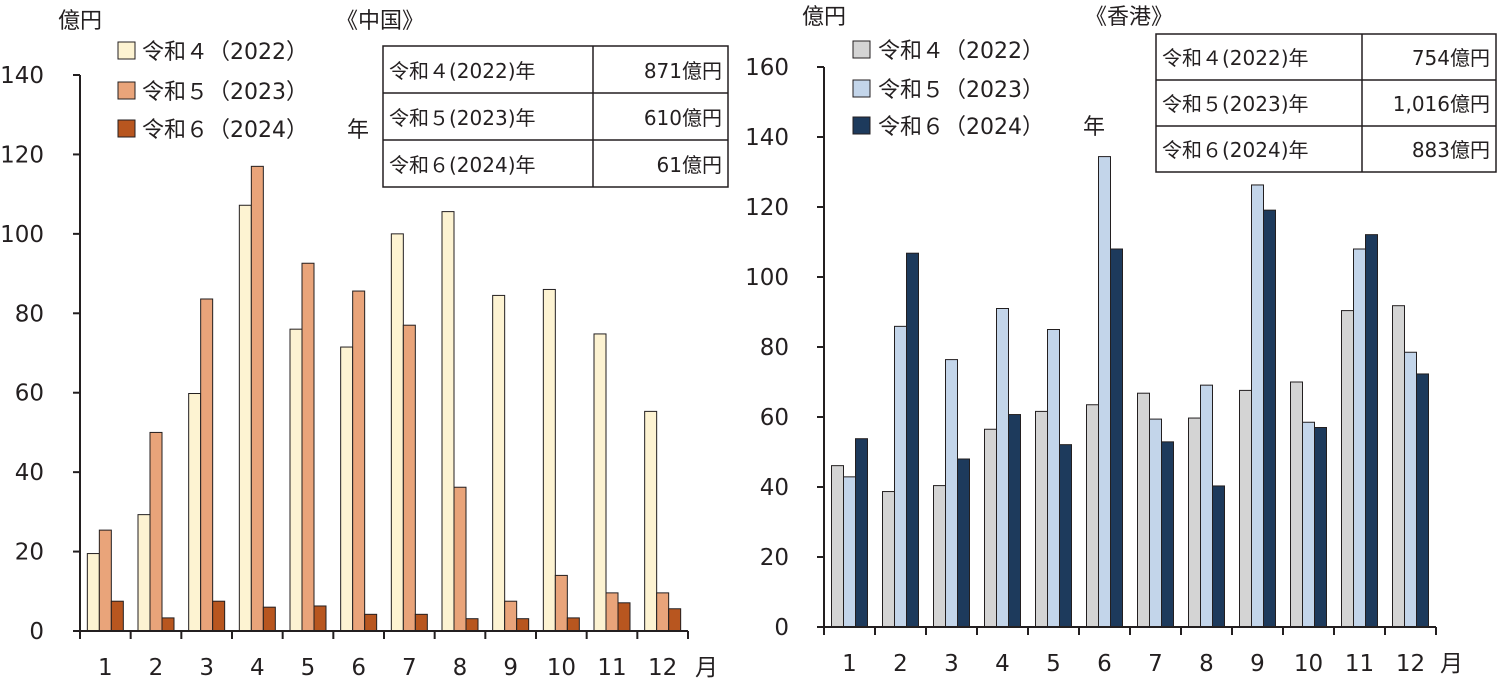 This screenshot has width=1500, height=680. Describe the element at coordinates (561, 667) in the screenshot. I see `china-x-tick-label: 10` at that location.